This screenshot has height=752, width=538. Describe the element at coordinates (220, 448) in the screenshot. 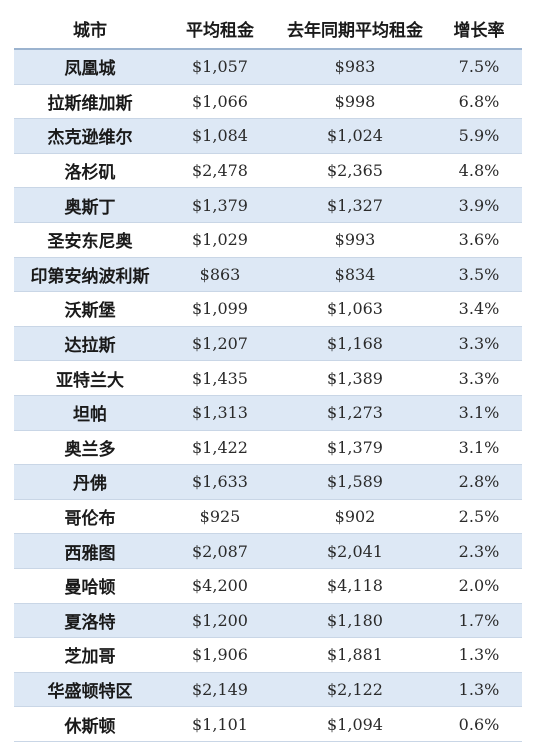

I see `avg-rent-cell: $1,422` at that location.